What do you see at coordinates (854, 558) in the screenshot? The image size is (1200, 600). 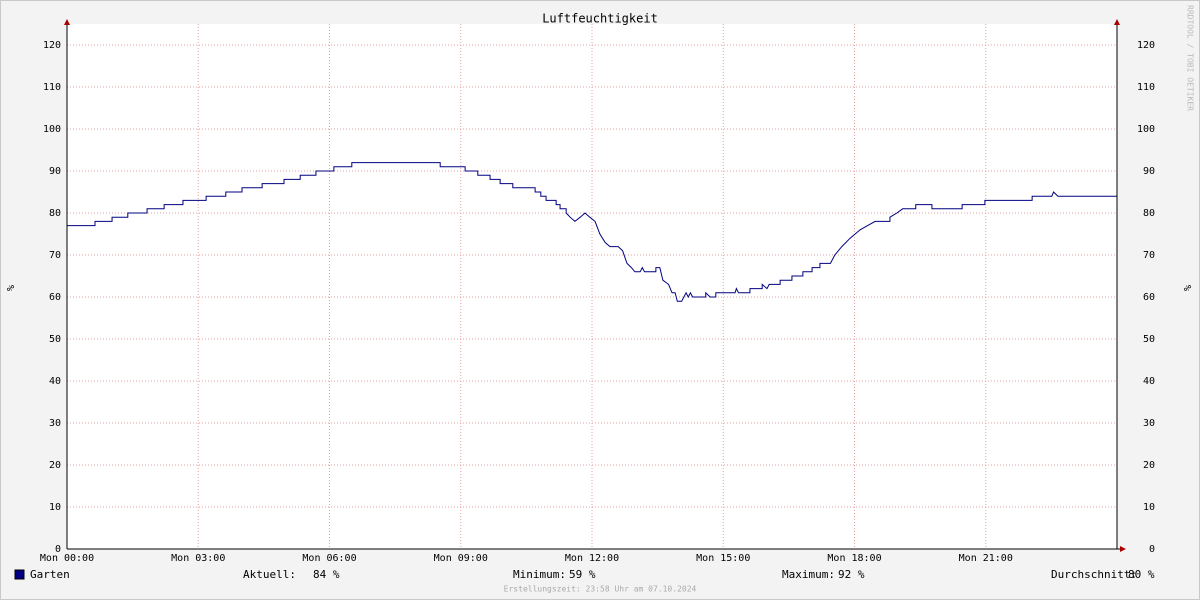 I see `x-tick-label: Mon 18:00` at bounding box center [854, 558].